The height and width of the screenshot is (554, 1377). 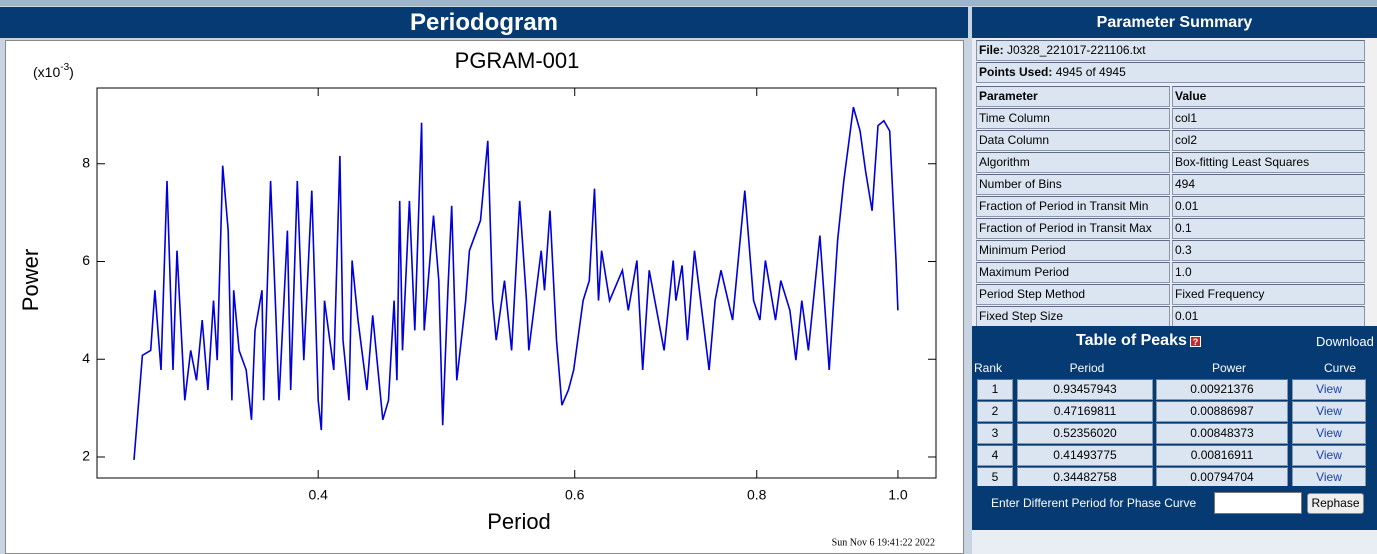 What do you see at coordinates (1339, 368) in the screenshot?
I see `peaks-column-header: Curve` at bounding box center [1339, 368].